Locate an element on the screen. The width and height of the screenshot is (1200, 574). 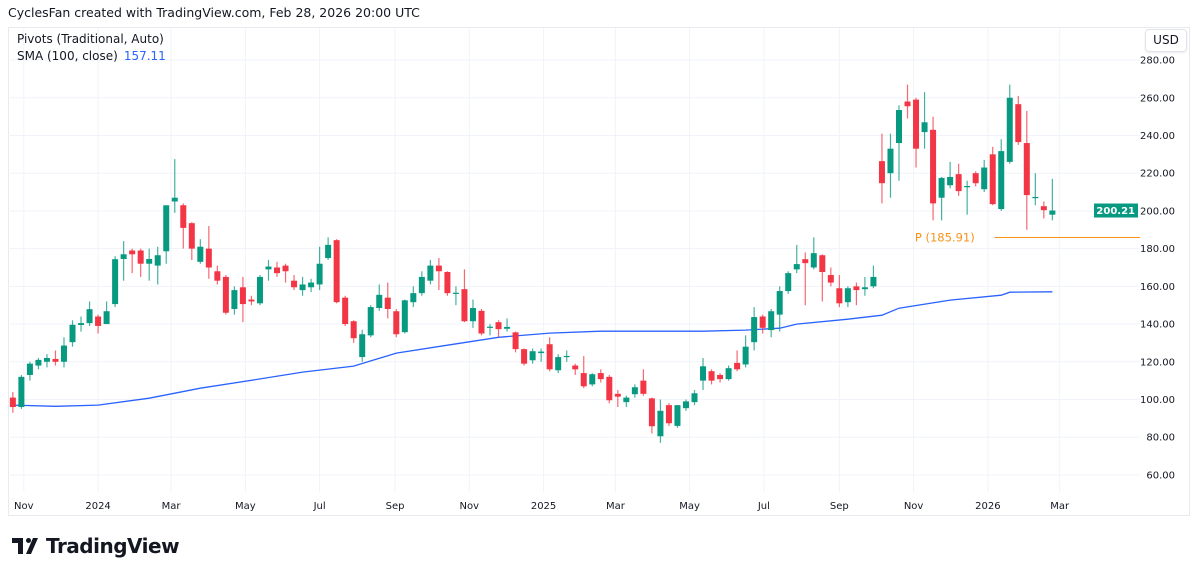
time-tick-label: Jul is located at coordinates (763, 506).